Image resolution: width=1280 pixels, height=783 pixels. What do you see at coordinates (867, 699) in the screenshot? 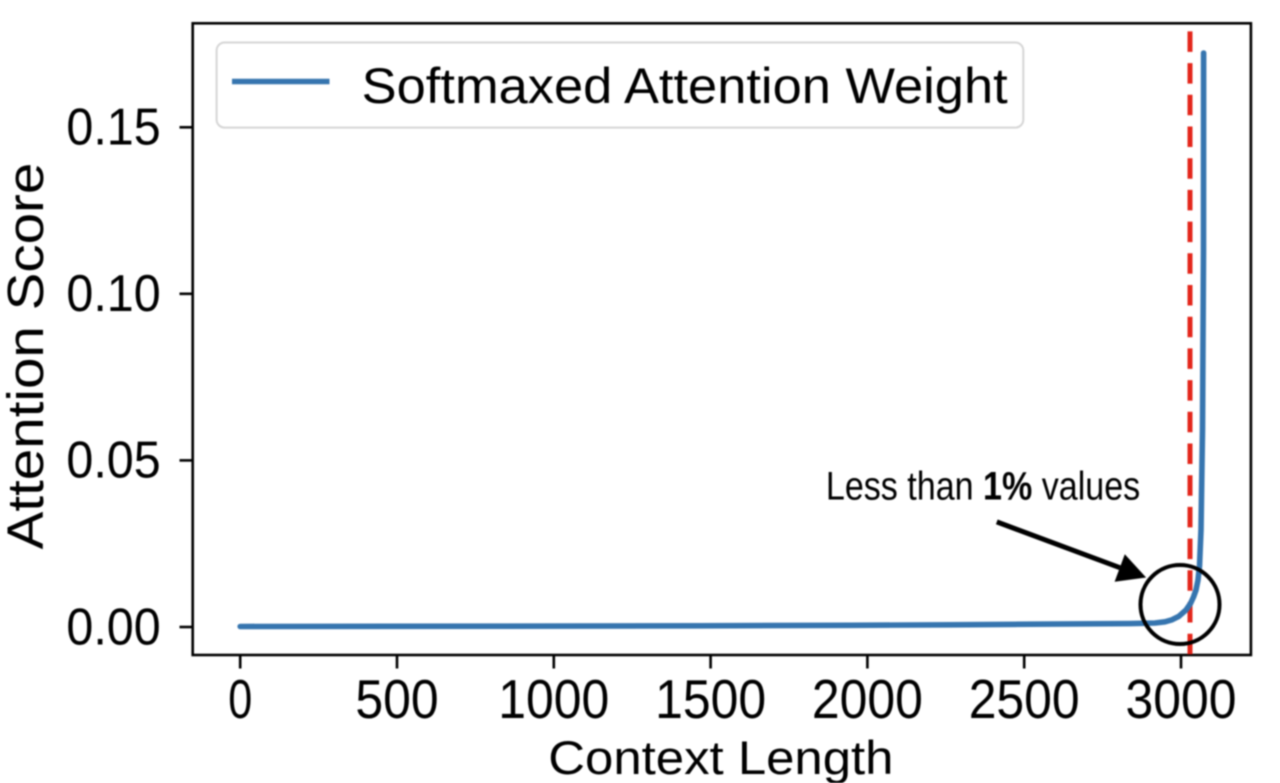
I see `svg-text: 2000` at bounding box center [867, 699].